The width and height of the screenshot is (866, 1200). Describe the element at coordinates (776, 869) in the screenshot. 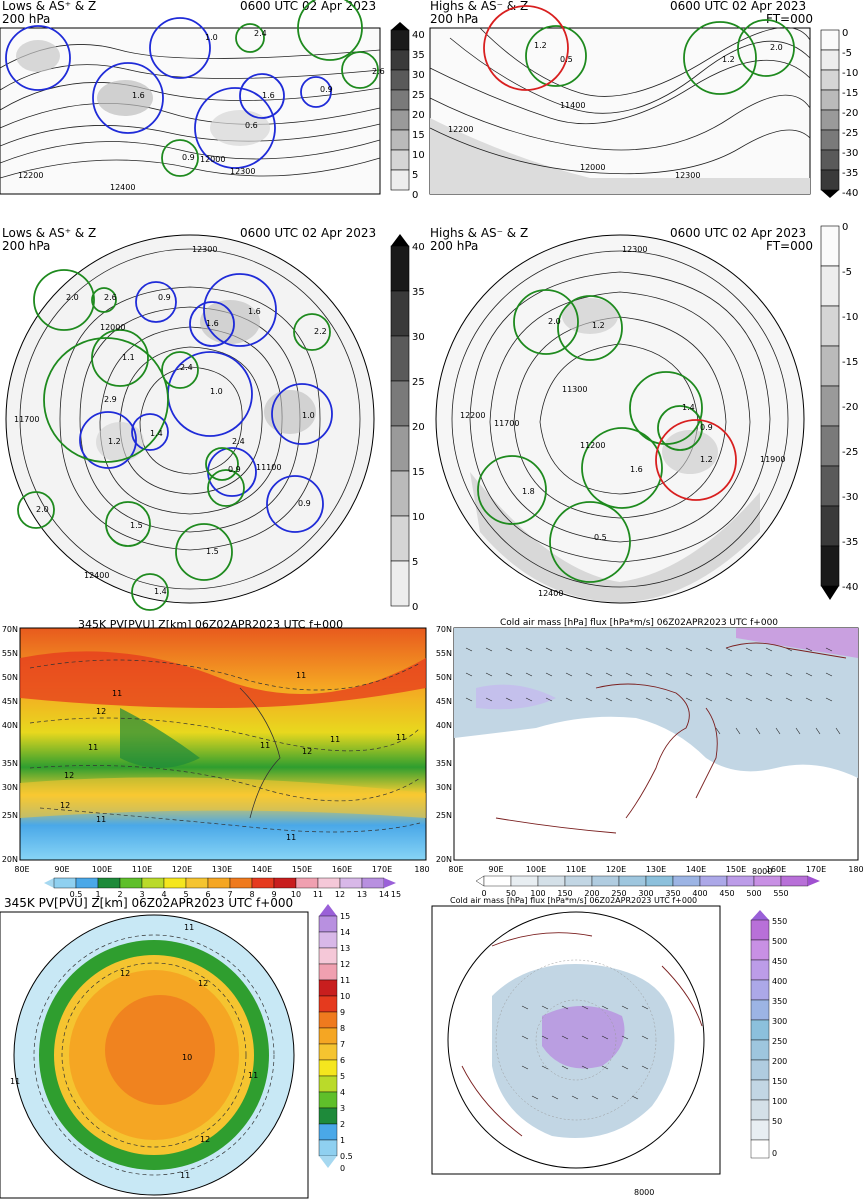

I see `svg-text: 160E` at that location.